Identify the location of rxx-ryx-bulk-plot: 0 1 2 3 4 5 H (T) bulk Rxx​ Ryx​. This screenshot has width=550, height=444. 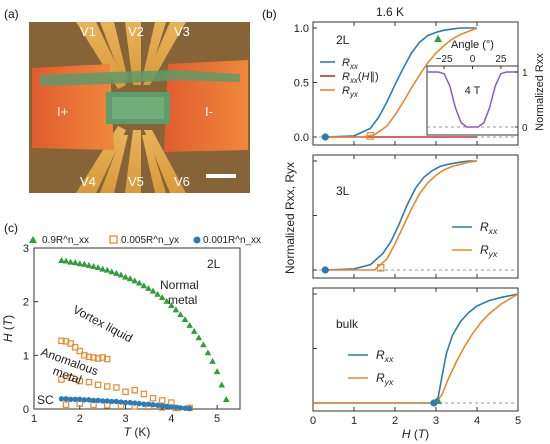
(415, 364).